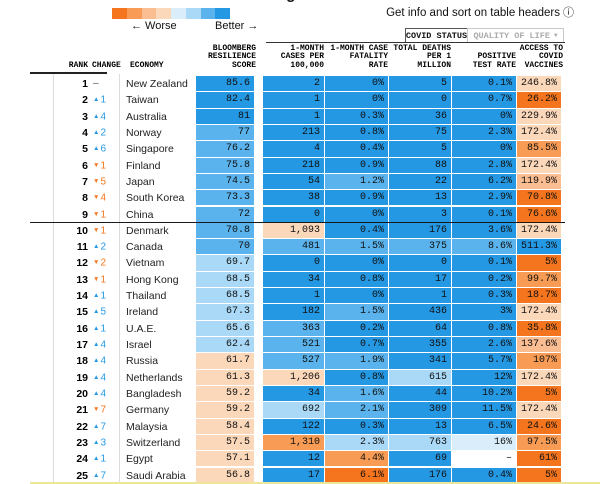 The width and height of the screenshot is (600, 484). What do you see at coordinates (300, 345) in the screenshot?
I see `table-row: 17 ▲4 Israel 62.4 521 0.7% 355 2.6% 137.6%` at bounding box center [300, 345].